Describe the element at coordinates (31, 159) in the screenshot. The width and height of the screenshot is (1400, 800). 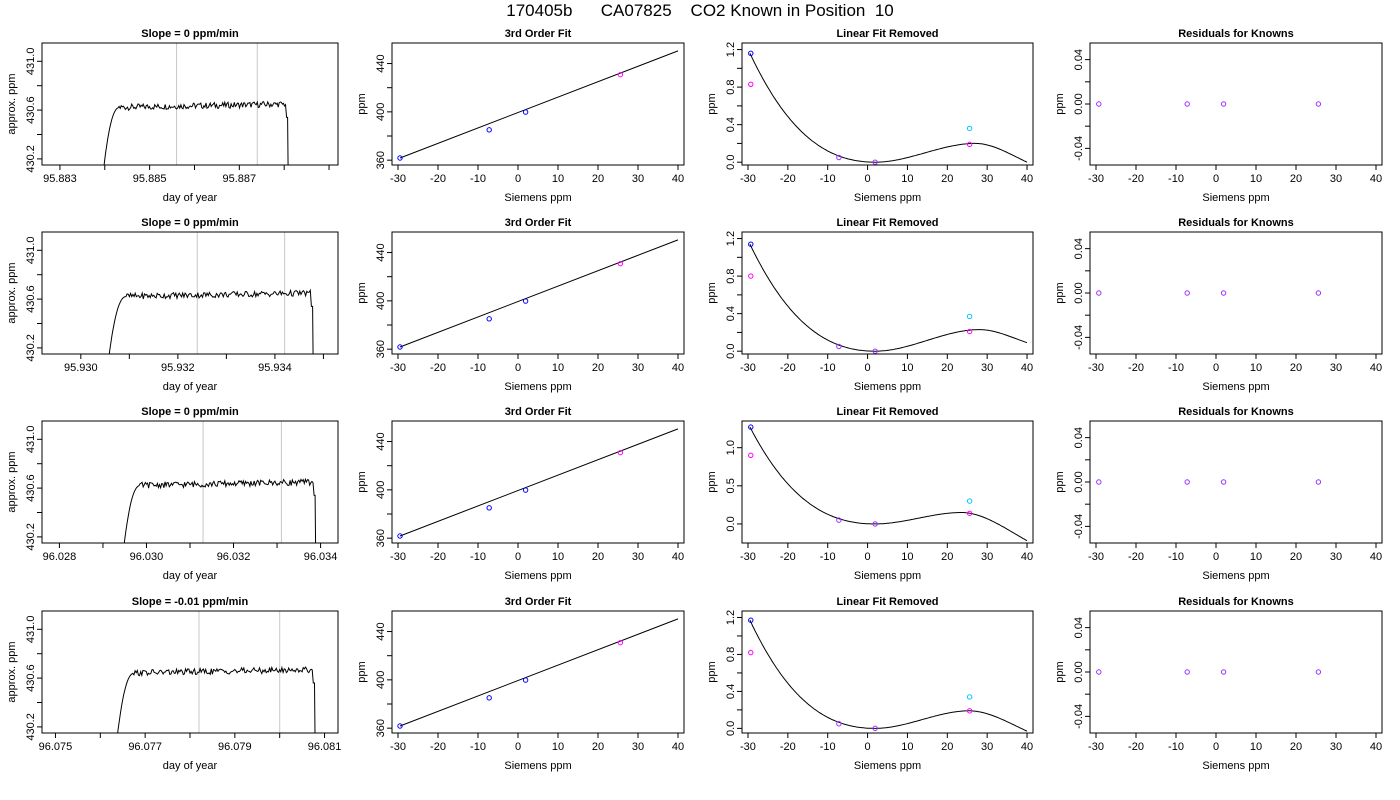
I see `y-tick-label: 430.2` at that location.